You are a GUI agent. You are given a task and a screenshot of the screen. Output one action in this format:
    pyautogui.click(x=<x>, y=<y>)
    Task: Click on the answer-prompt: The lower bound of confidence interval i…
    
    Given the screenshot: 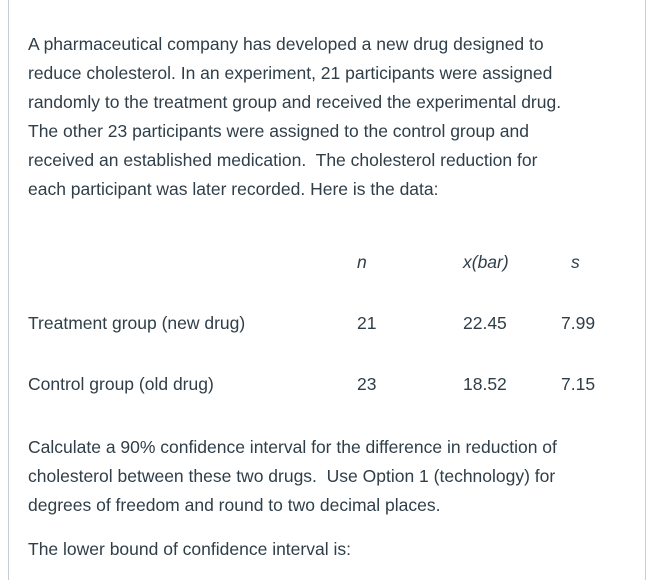 What is the action you would take?
    pyautogui.click(x=189, y=549)
    